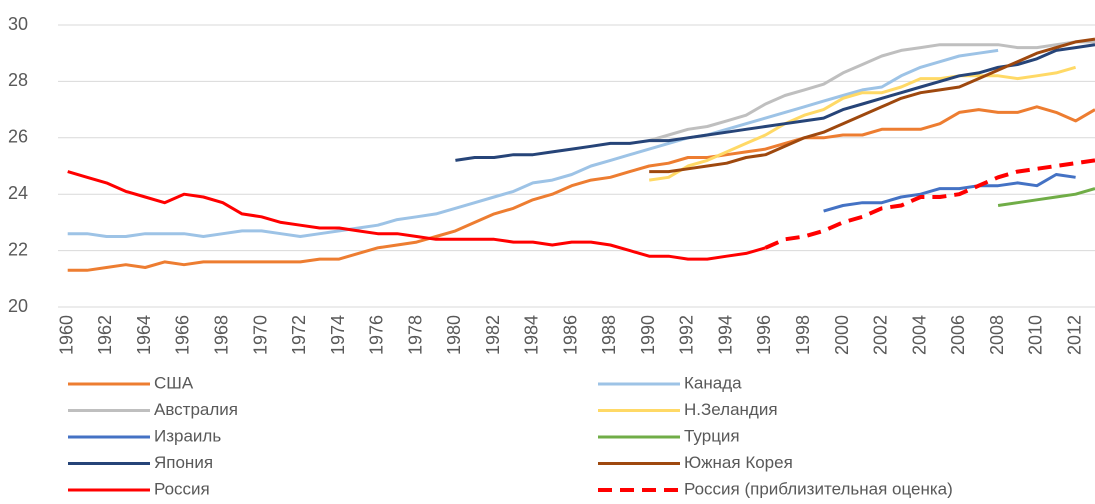  Describe the element at coordinates (687, 335) in the screenshot. I see `x-tick-label: 1992` at that location.